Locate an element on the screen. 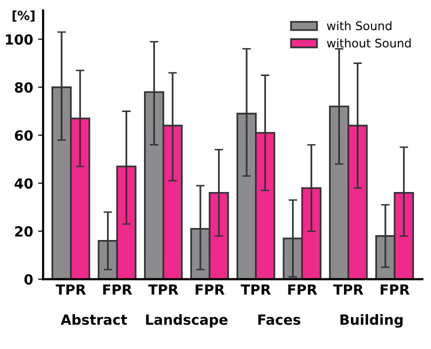 This screenshot has height=349, width=431. y-tick-label: 100 is located at coordinates (19, 39).